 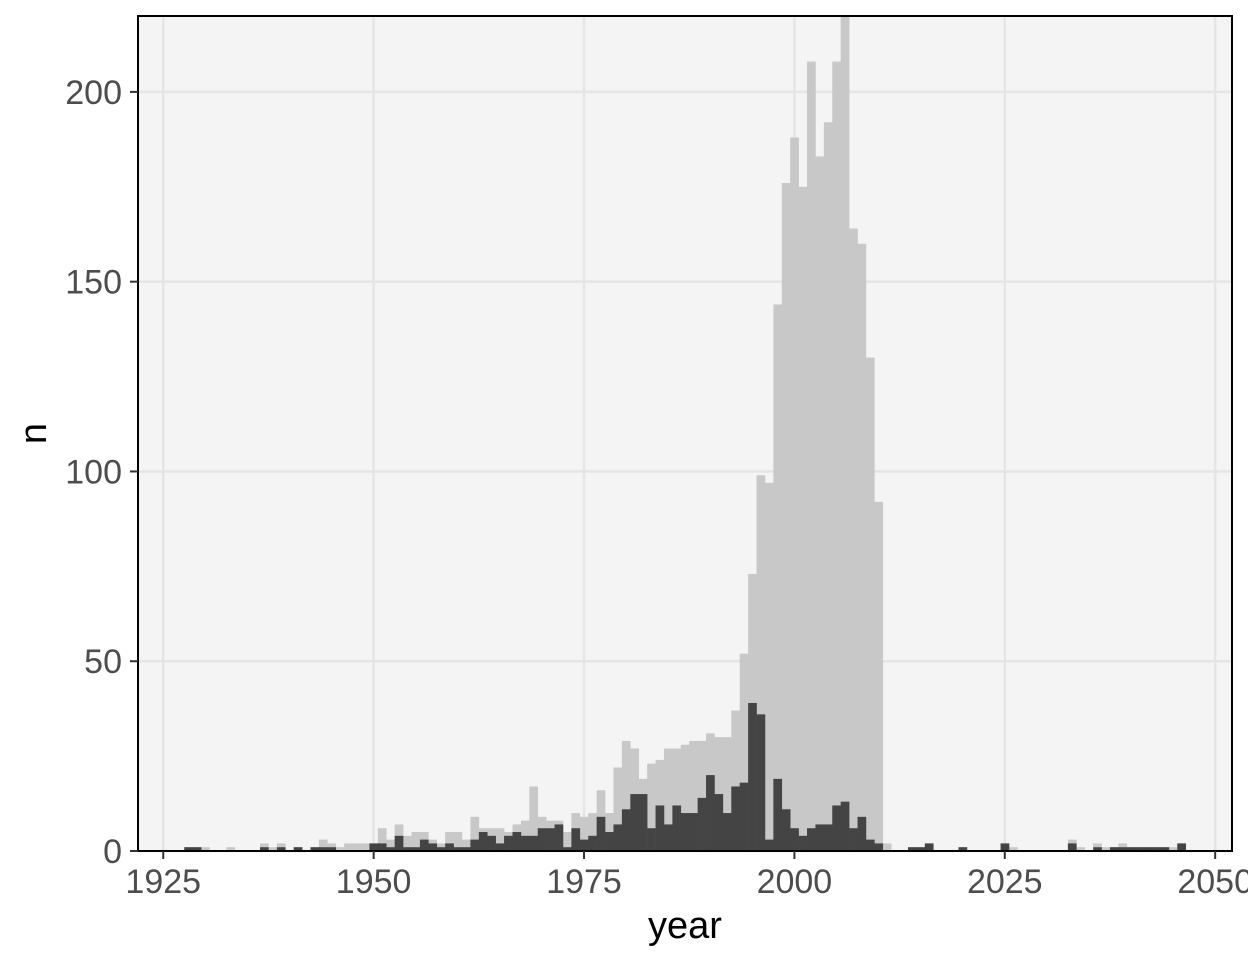 I want to click on y-axis-ticks: 0 50 100 150 200, so click(x=101, y=472).